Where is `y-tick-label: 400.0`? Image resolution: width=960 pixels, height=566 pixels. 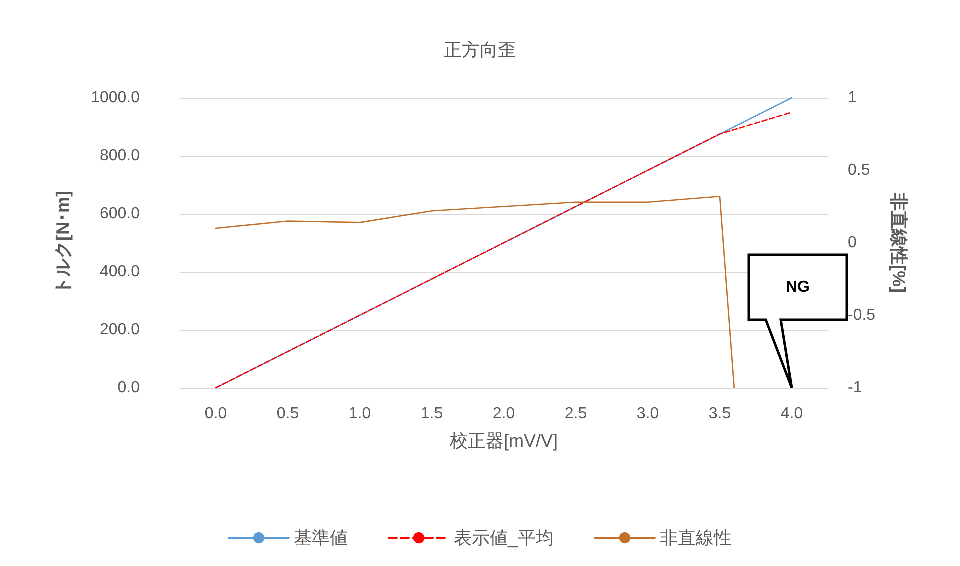 y-tick-label: 400.0 is located at coordinates (120, 272).